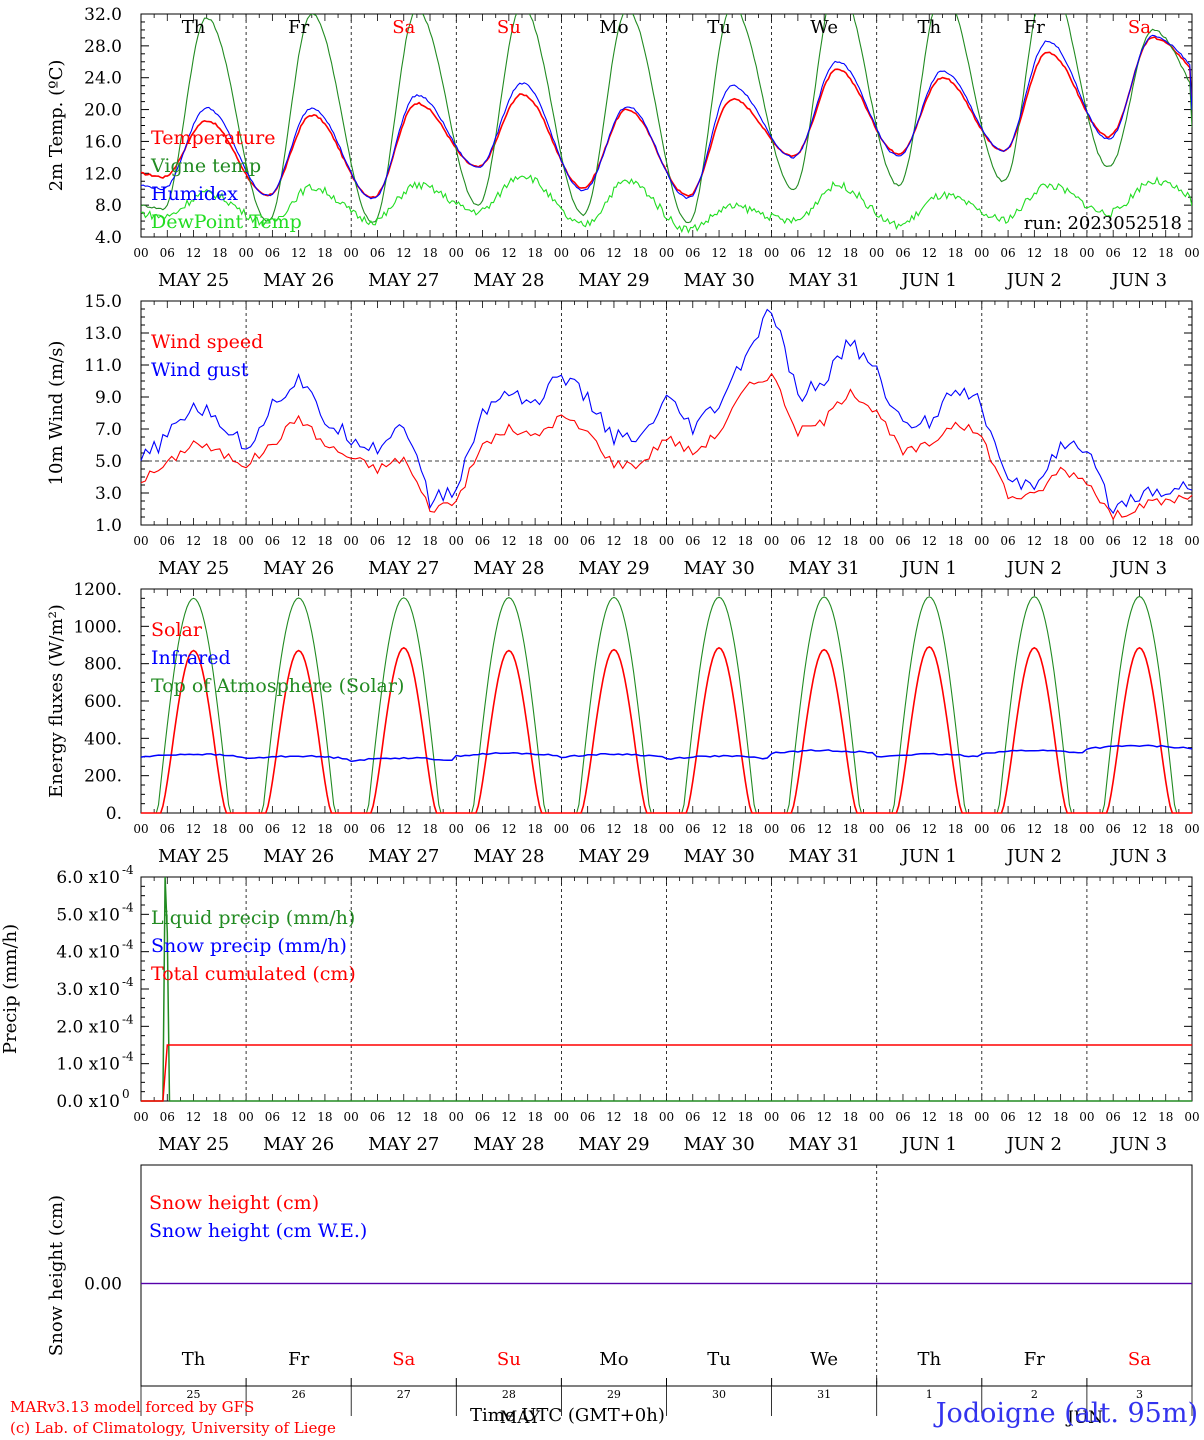  Describe the element at coordinates (126, 1094) in the screenshot. I see `y-tick-exponent: 0` at that location.